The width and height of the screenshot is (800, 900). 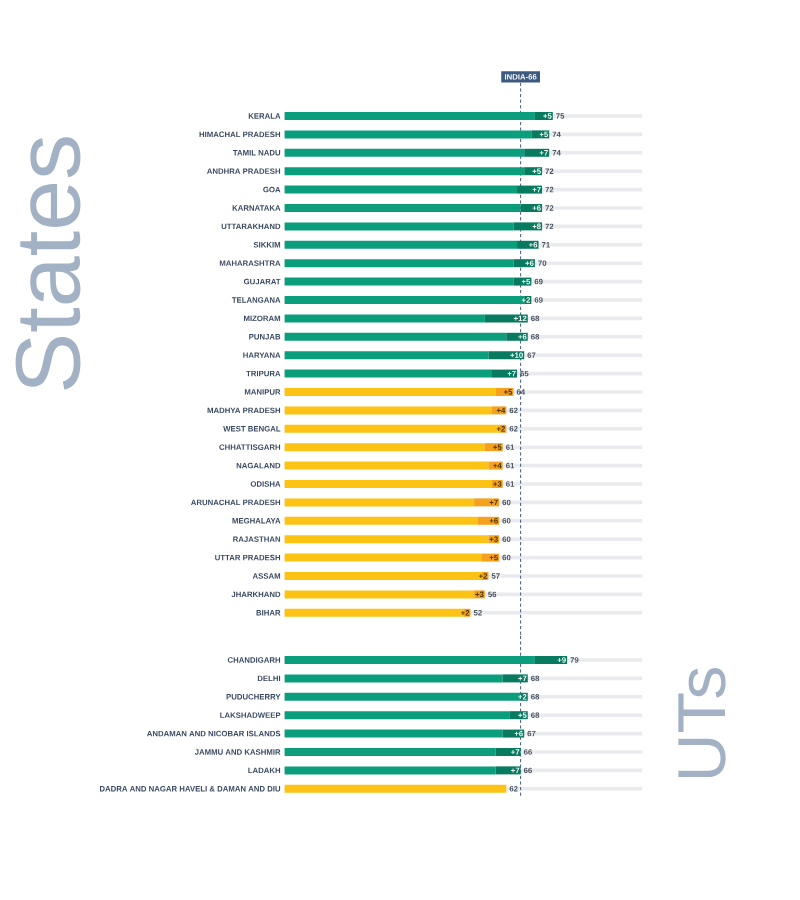 What do you see at coordinates (48, 263) in the screenshot?
I see `text: States` at bounding box center [48, 263].